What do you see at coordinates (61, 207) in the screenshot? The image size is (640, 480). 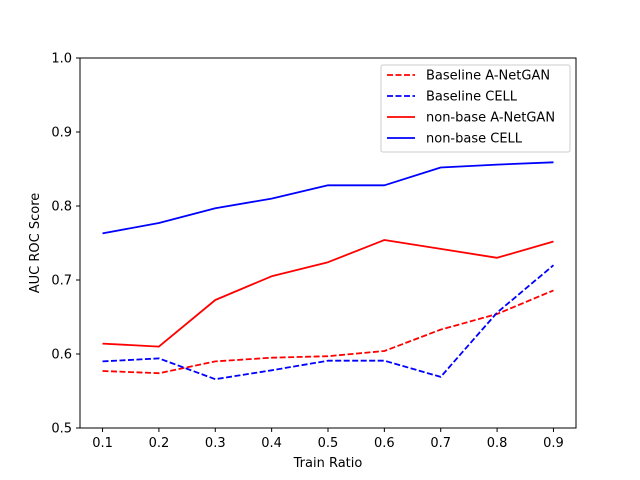 I see `y-tick-label: 0.8` at bounding box center [61, 207].